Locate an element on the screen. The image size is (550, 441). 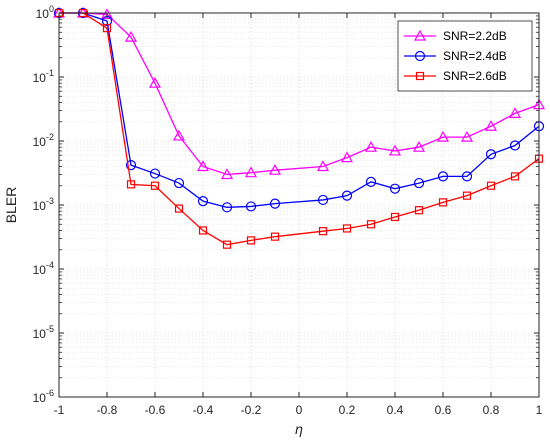
legend-entry: SNR=2.4dB is located at coordinates (455, 56).